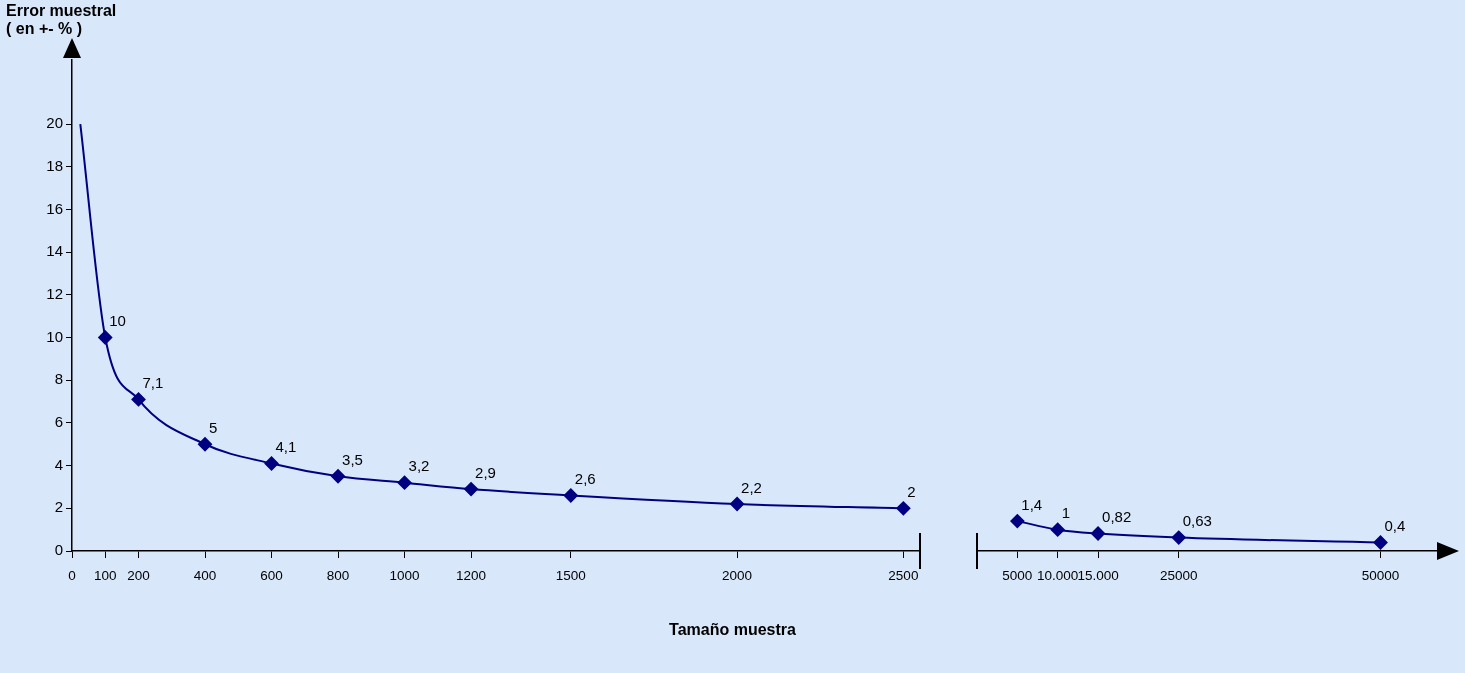  What do you see at coordinates (1197, 521) in the screenshot?
I see `data-label: 0,63` at bounding box center [1197, 521].